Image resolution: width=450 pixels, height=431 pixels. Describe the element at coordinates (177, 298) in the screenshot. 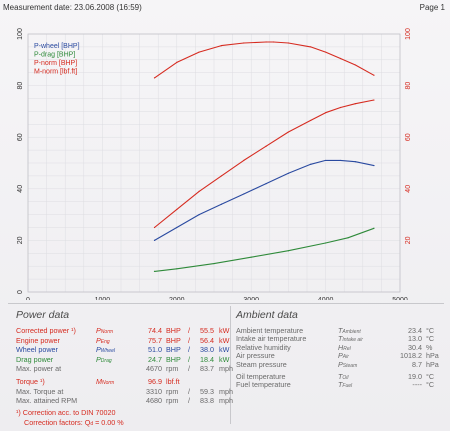

I see `x-tick-label: 2000` at that location.